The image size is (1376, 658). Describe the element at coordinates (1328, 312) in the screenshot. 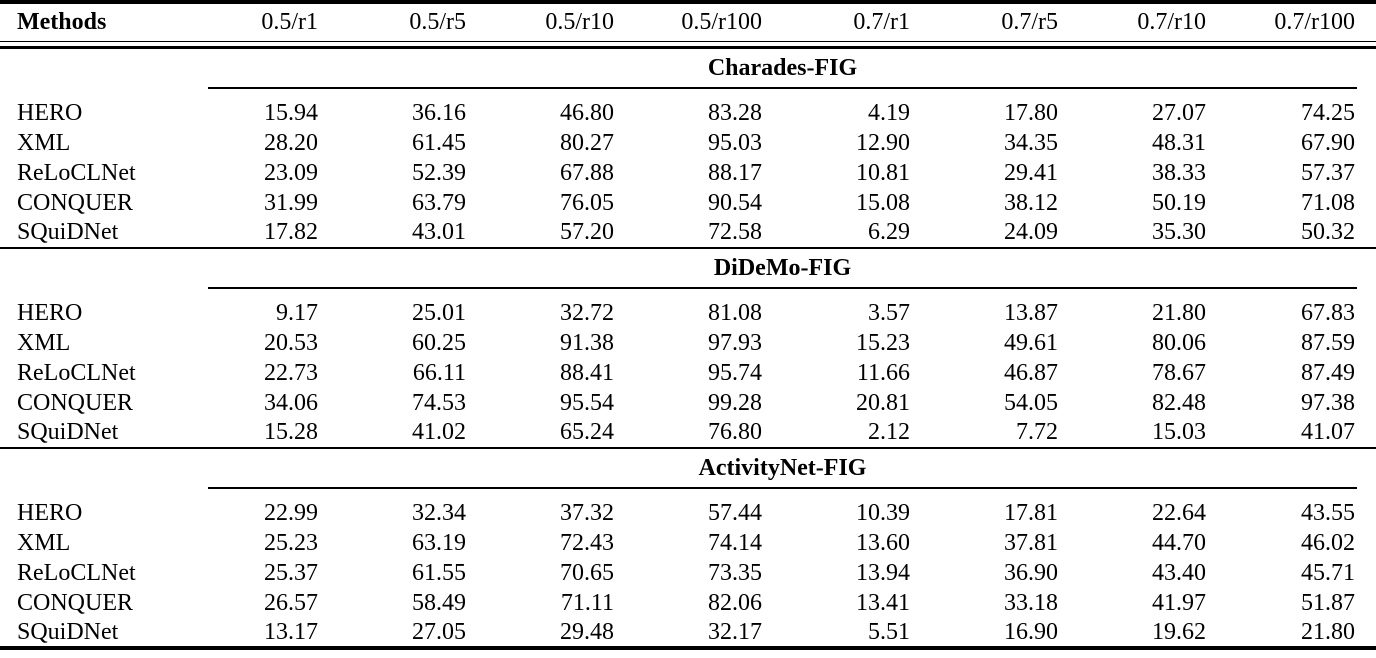

I see `metric-value-cell: 67.83` at that location.